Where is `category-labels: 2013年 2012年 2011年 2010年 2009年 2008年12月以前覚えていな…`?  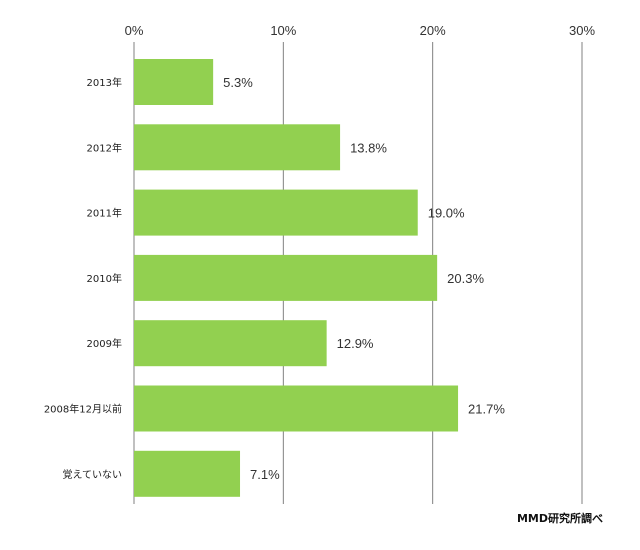 category-labels: 2013年 2012年 2011年 2010年 2009年 2008年12月以前覚えていな… is located at coordinates (83, 278).